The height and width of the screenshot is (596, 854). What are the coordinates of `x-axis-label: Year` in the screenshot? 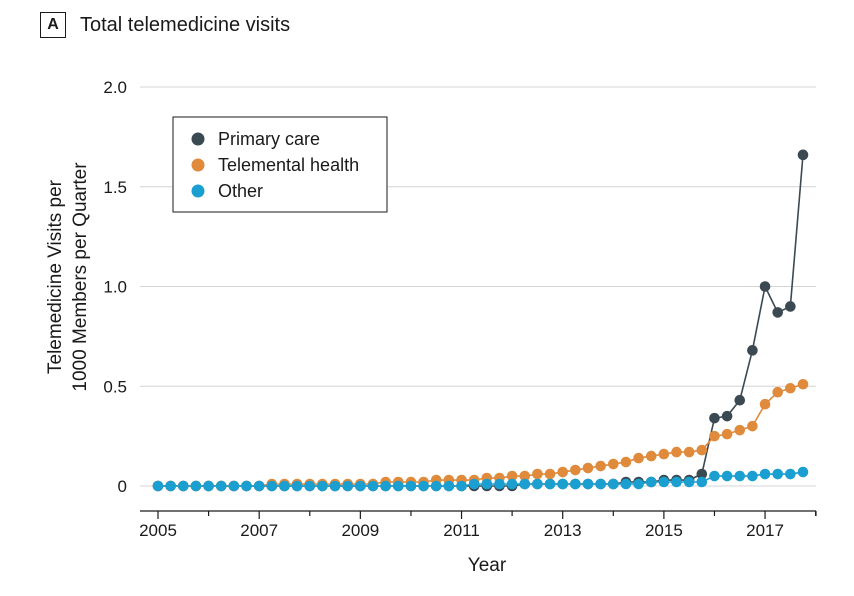 It's located at (487, 565).